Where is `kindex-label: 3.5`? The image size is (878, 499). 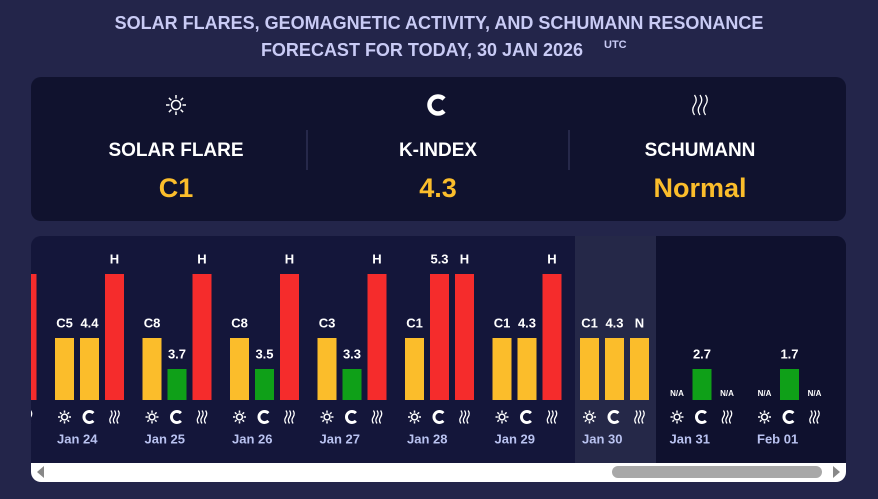 kindex-label: 3.5 is located at coordinates (264, 353).